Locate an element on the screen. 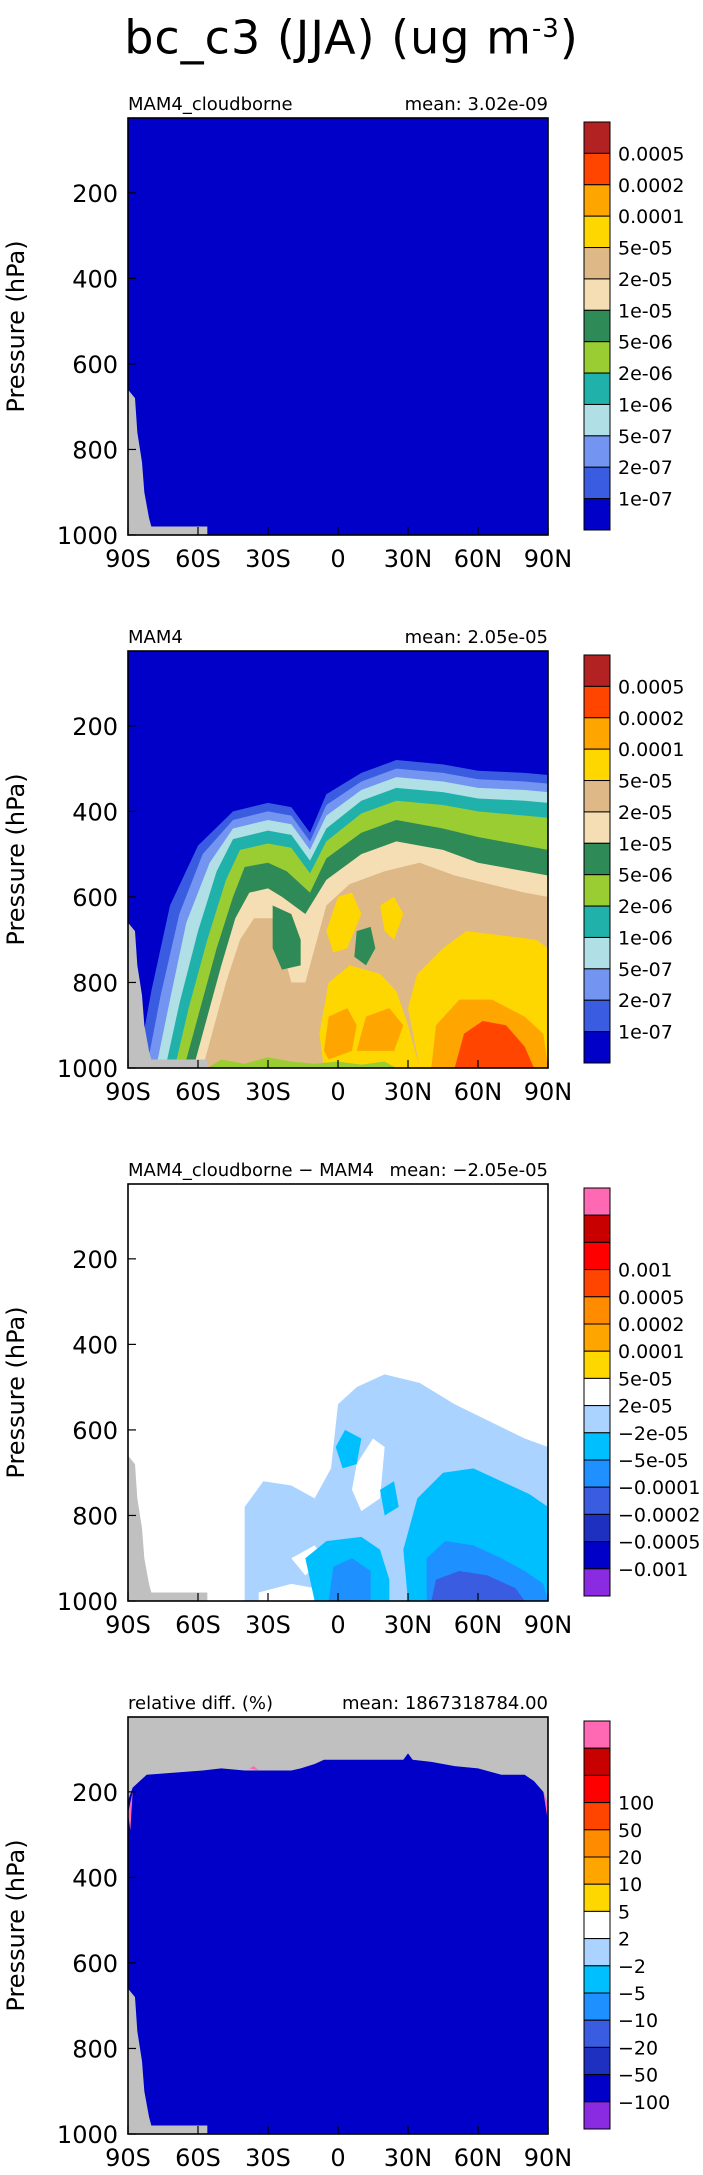  figure-title: bc_c3 (JJA) (ug m-3) is located at coordinates (351, 37).